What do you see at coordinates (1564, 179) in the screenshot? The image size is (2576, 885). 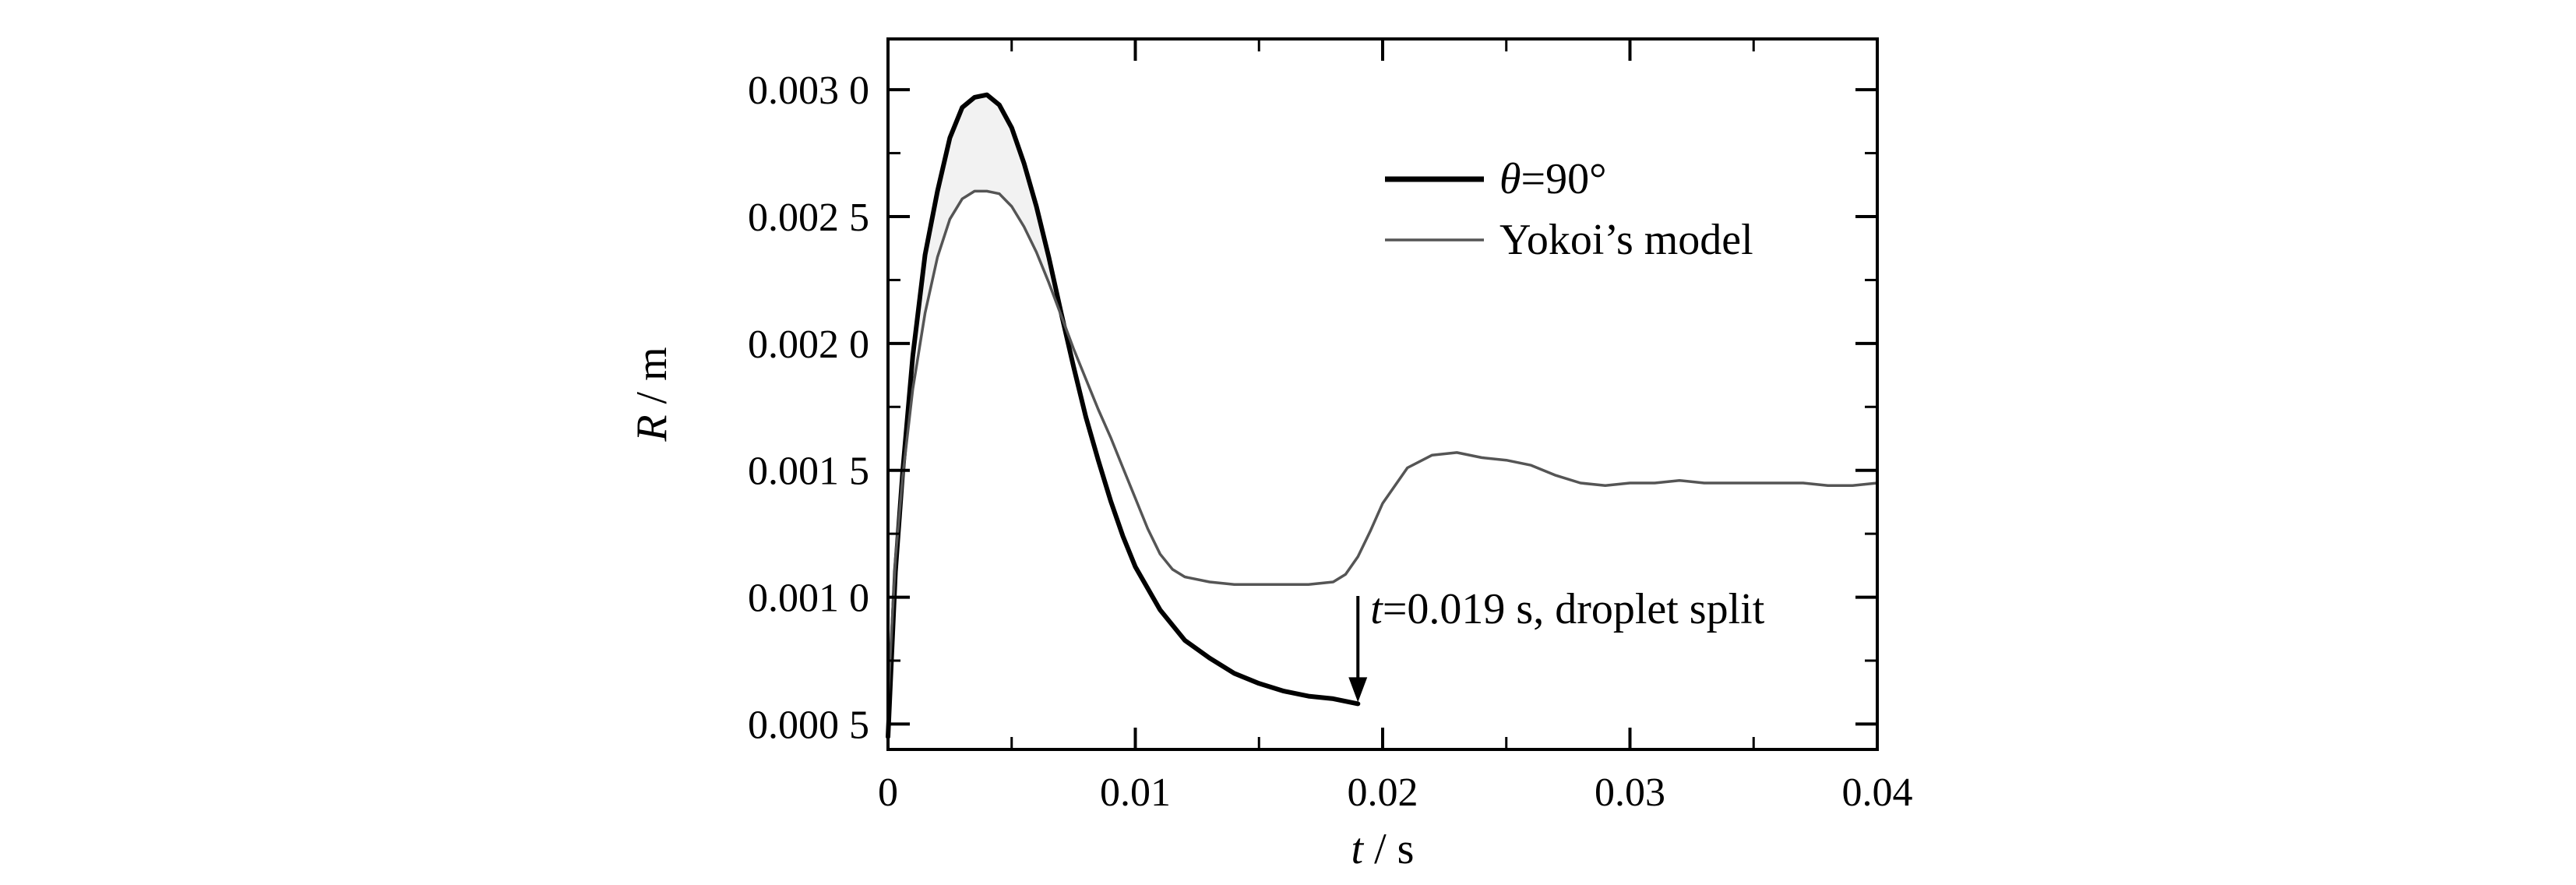 I see `legend-theta-value: =90°` at bounding box center [1564, 179].